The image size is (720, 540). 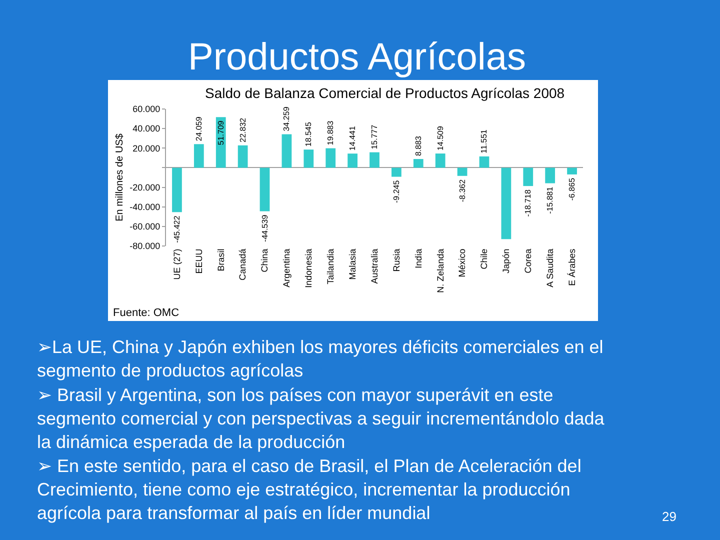 What do you see at coordinates (396, 260) in the screenshot?
I see `x-tick-label: Rusia` at bounding box center [396, 260].